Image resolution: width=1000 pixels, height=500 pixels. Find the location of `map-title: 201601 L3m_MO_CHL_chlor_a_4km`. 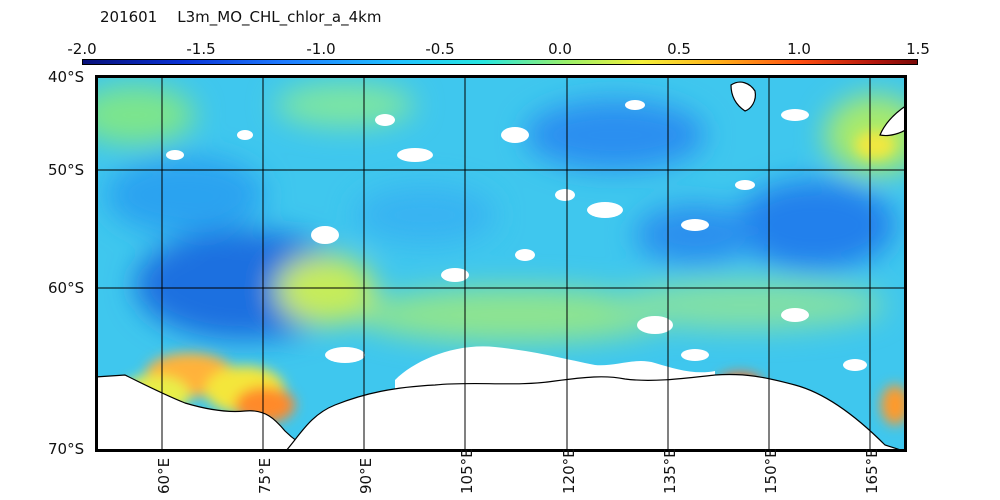

map-title: 201601 L3m_MO_CHL_chlor_a_4km is located at coordinates (250, 17).